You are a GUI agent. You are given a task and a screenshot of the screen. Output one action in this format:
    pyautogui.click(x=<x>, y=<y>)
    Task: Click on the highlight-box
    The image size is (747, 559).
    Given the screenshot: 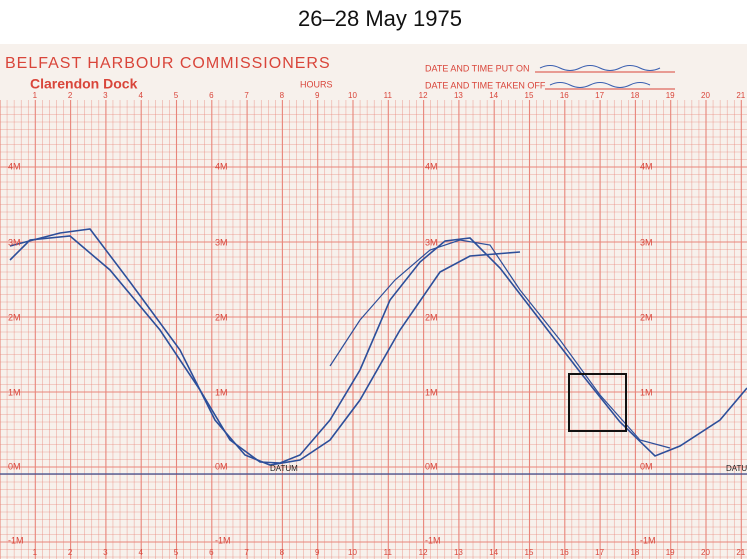 What is the action you would take?
    pyautogui.click(x=597, y=402)
    